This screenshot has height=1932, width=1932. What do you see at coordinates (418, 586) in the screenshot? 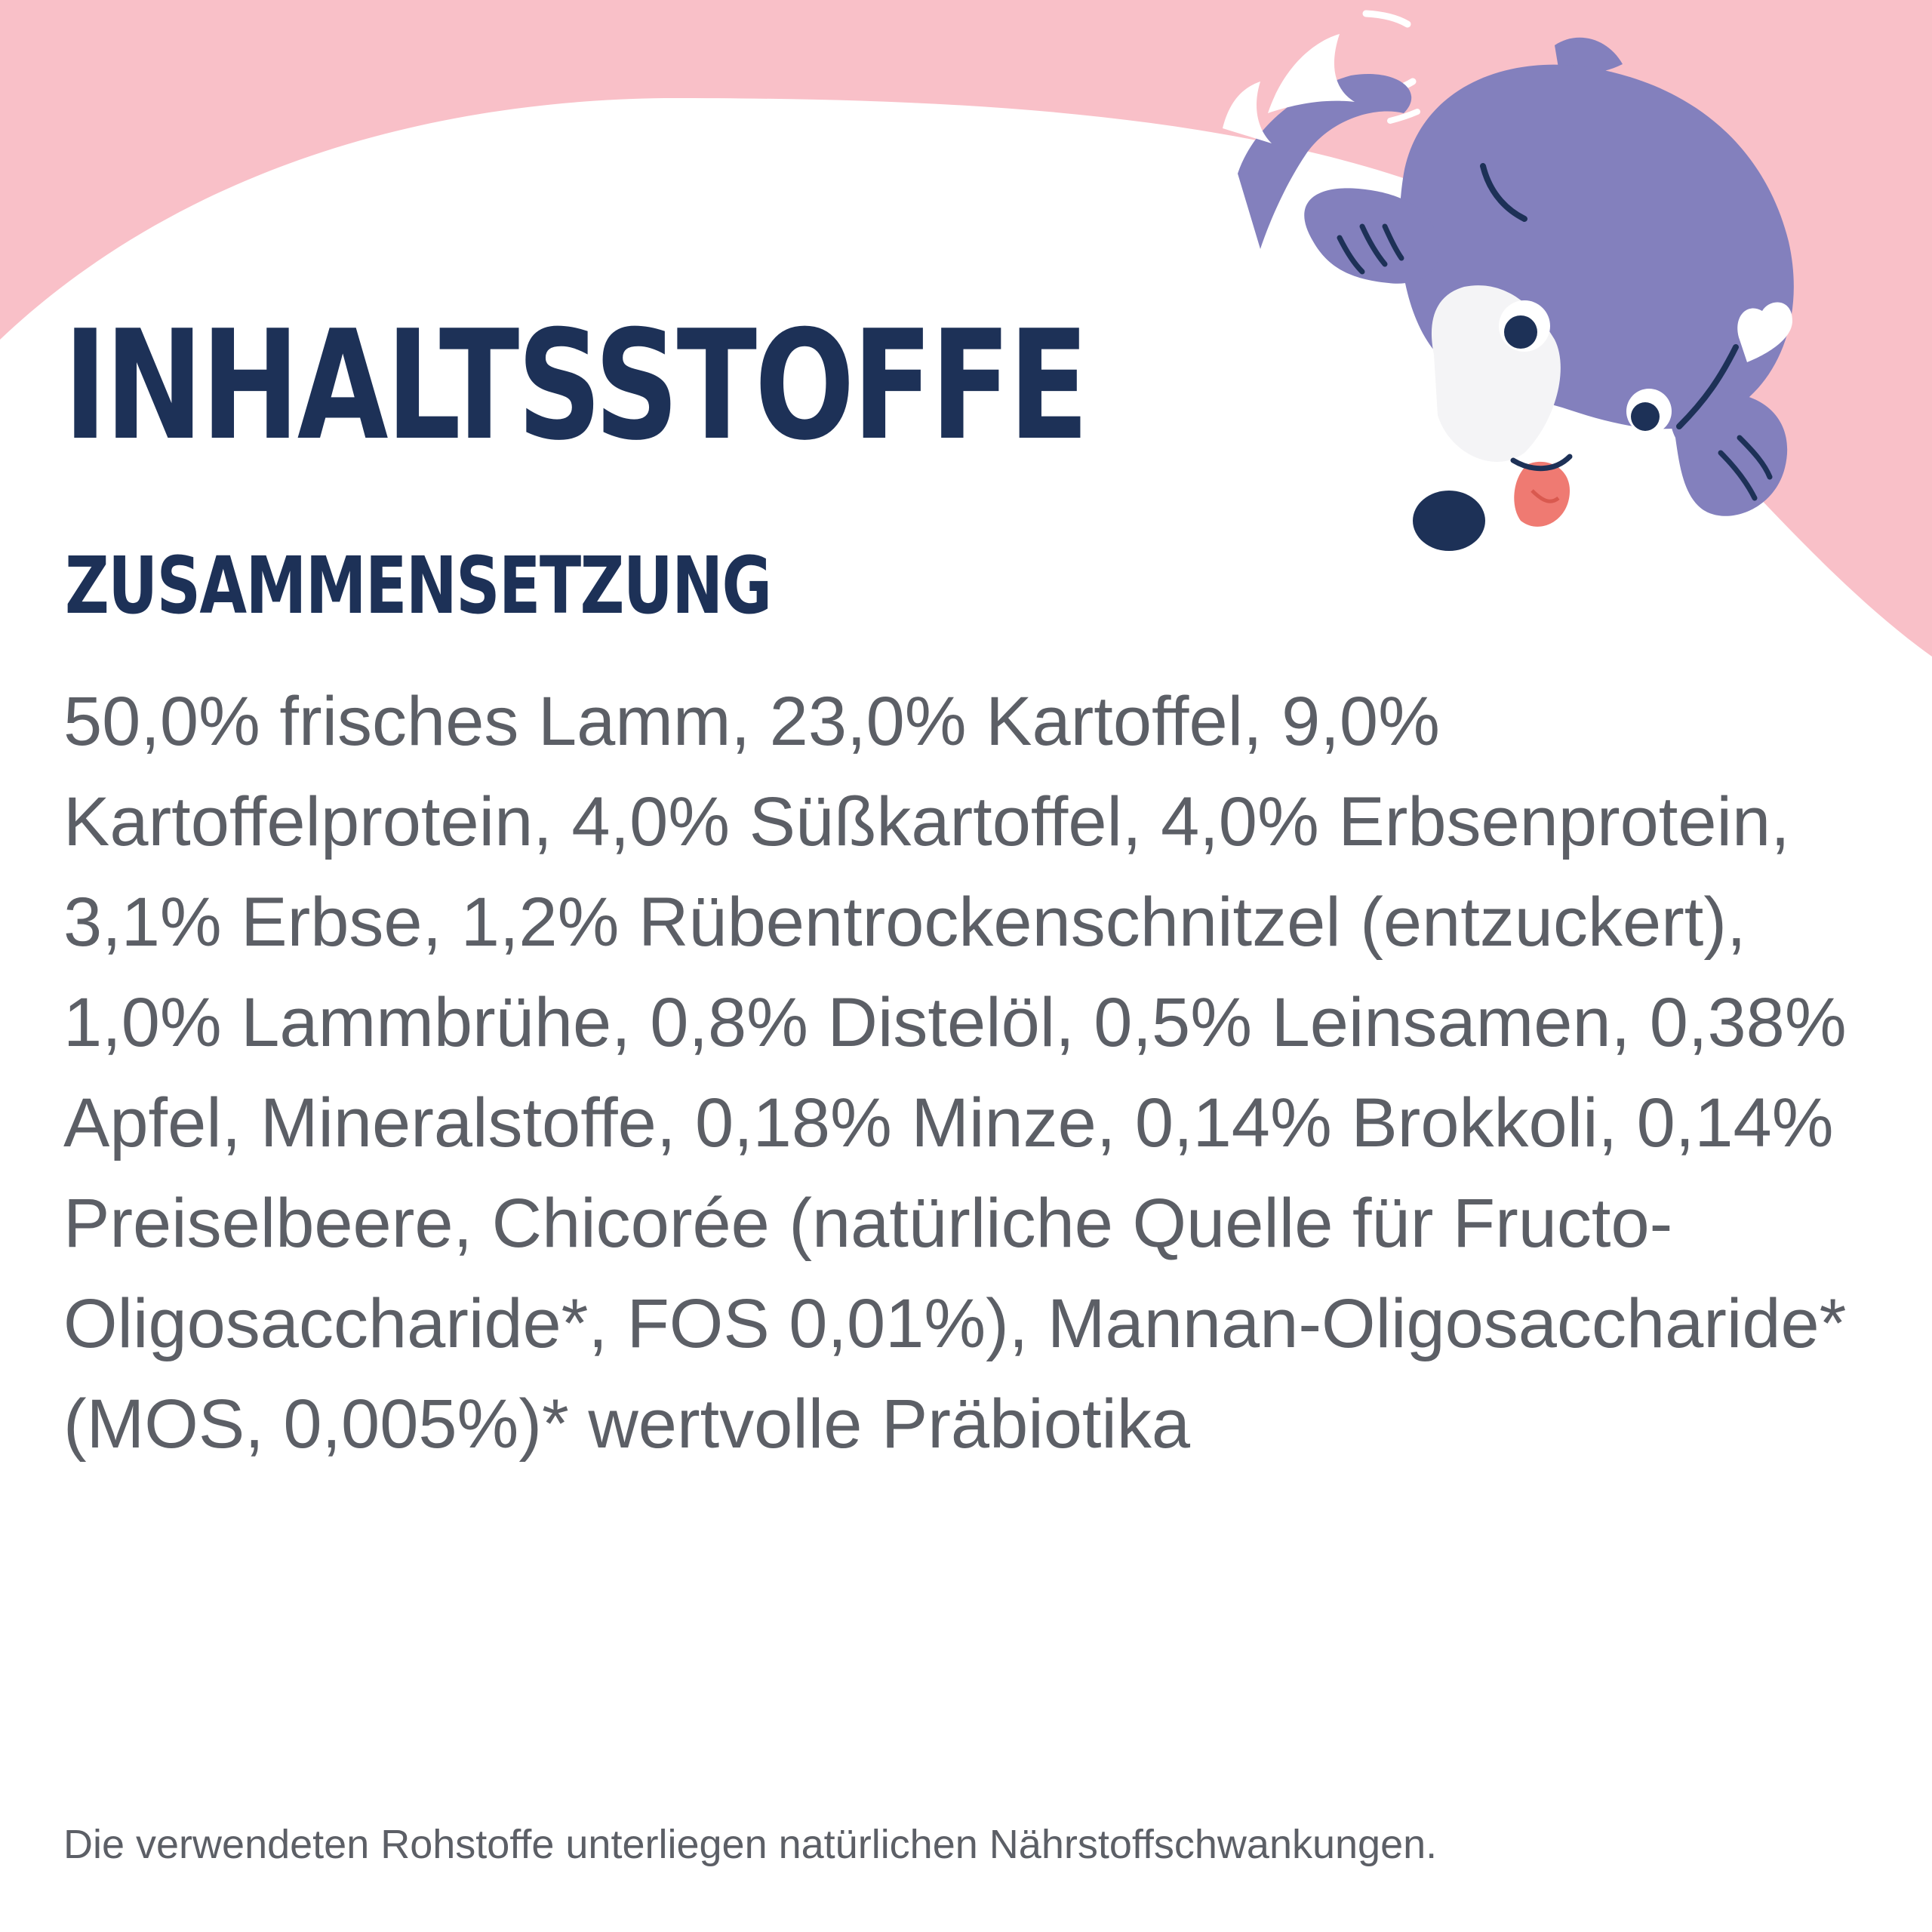
I see `section-subtitle: ZUSAMMENSETZUNG` at bounding box center [418, 586].